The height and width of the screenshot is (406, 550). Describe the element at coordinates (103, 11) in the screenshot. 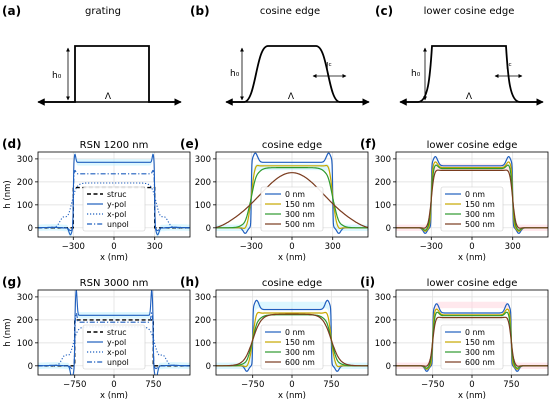

I see `schematic-title-a: grating` at that location.